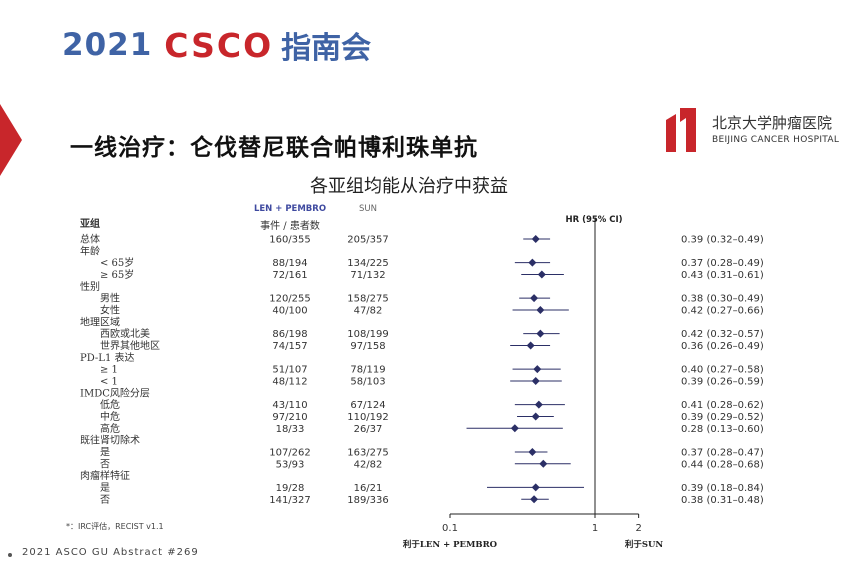 This screenshot has height=575, width=846. What do you see at coordinates (681, 130) in the screenshot?
I see `hospital-logo-mark-icon` at bounding box center [681, 130].